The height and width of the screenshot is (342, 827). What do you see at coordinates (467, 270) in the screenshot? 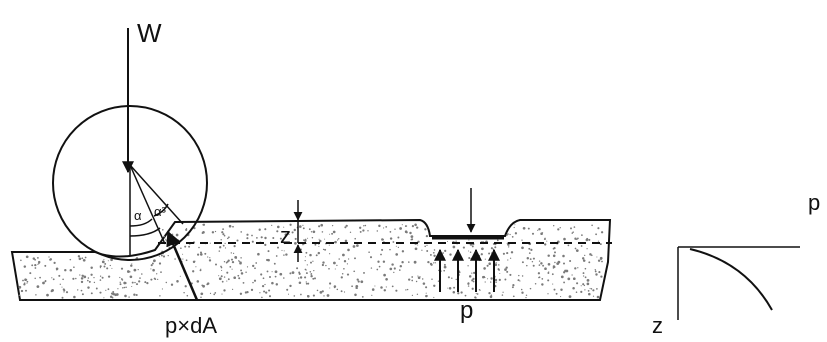
I see `plate-pressure-arrows` at bounding box center [467, 270].